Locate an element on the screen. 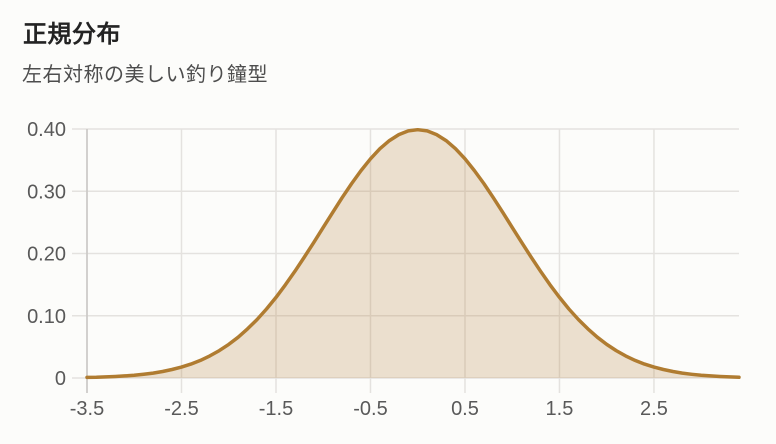  x-tick-label: -0.5 is located at coordinates (370, 409).